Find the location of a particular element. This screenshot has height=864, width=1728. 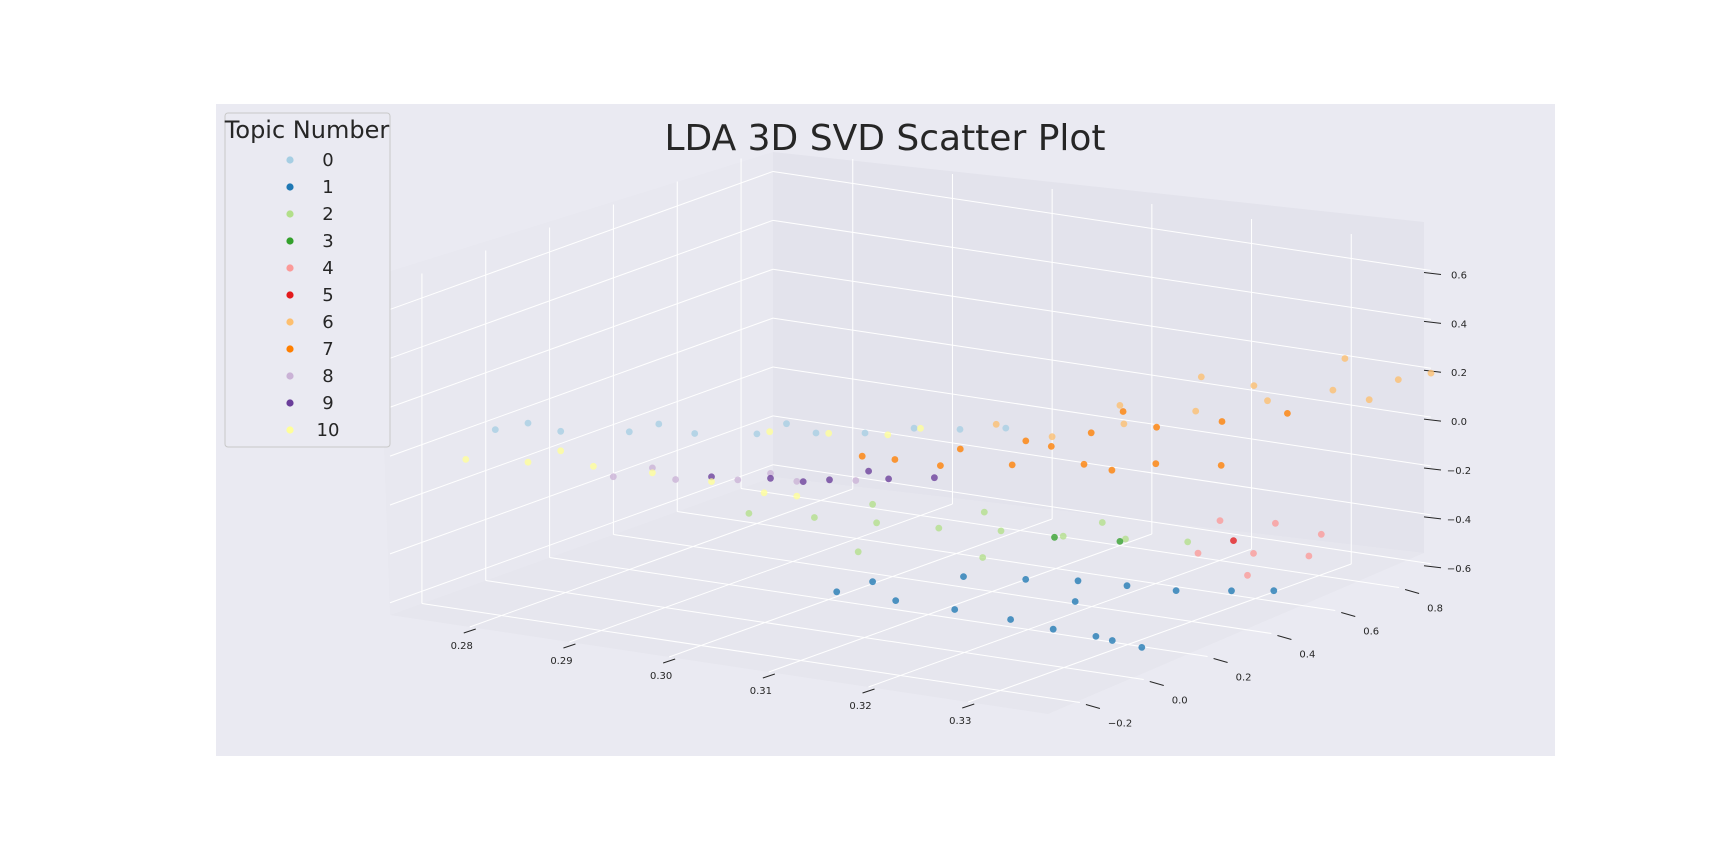

z-tick-label: 0.4 is located at coordinates (1459, 324).